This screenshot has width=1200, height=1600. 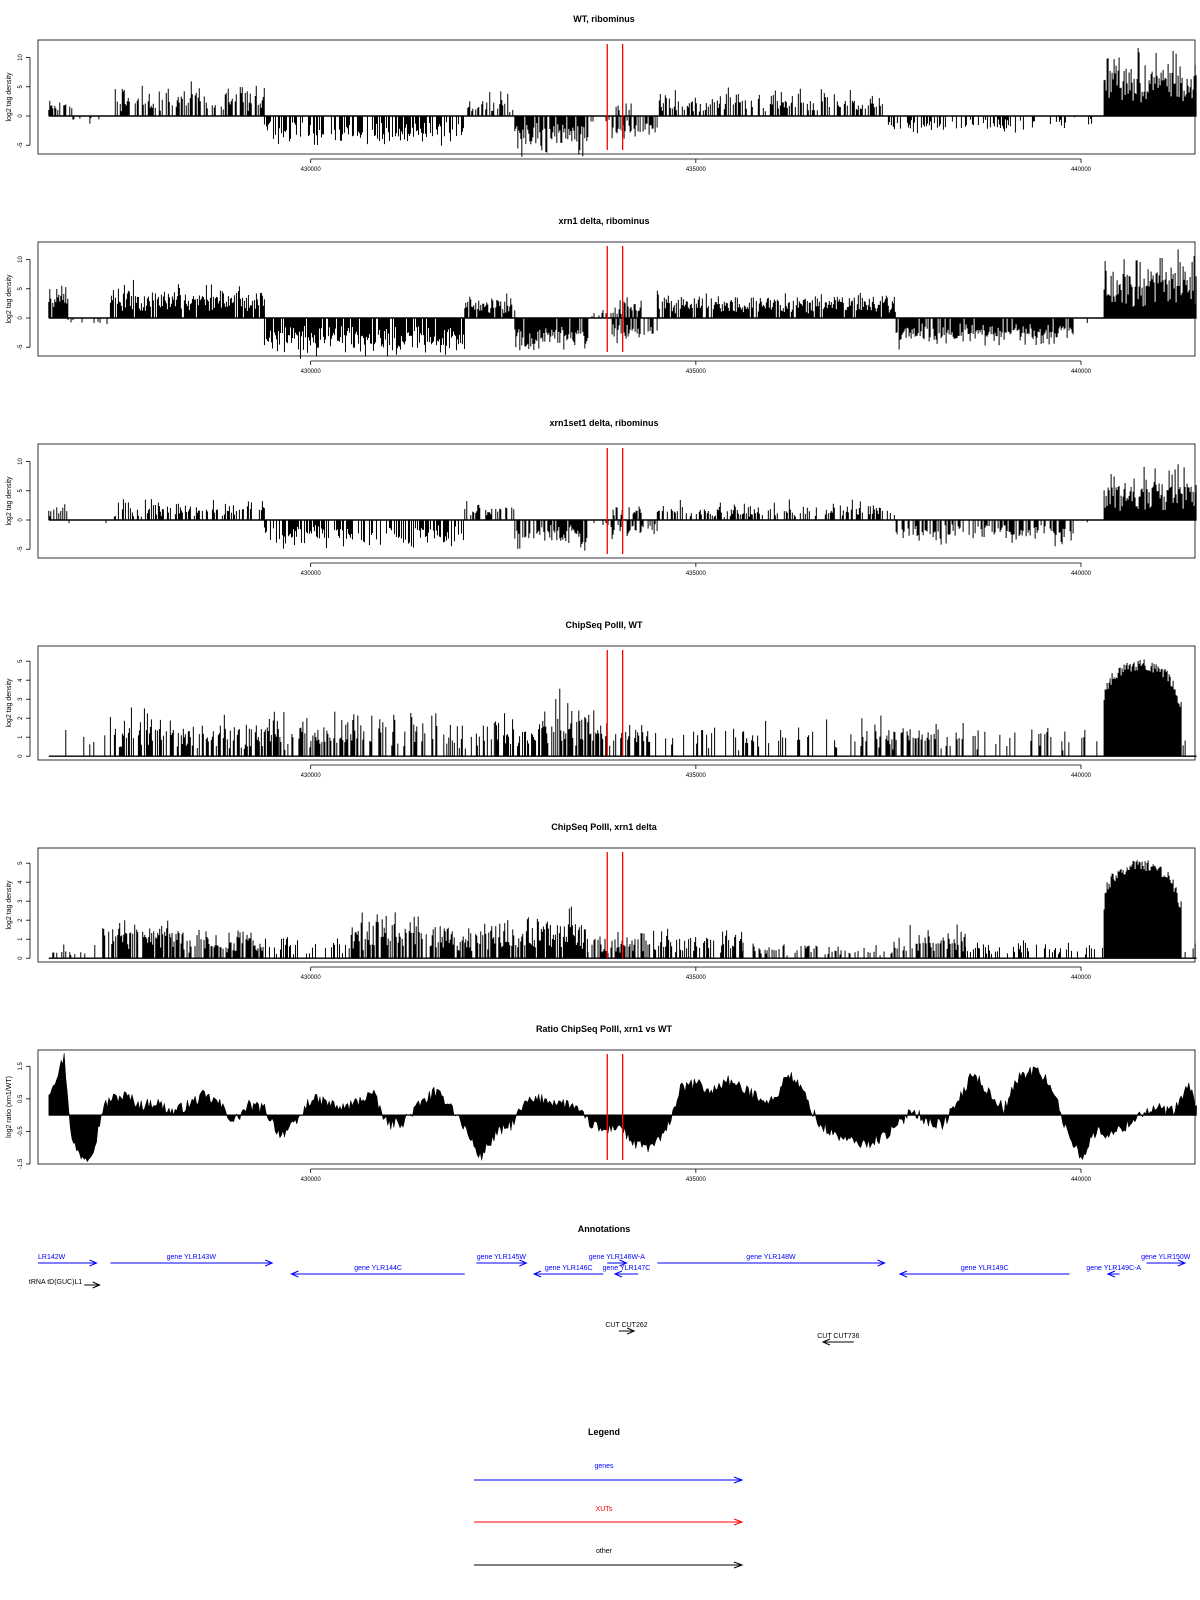 I want to click on feature-gene-ylr149c-a: gene YLR149C-A, so click(x=1113, y=1271).